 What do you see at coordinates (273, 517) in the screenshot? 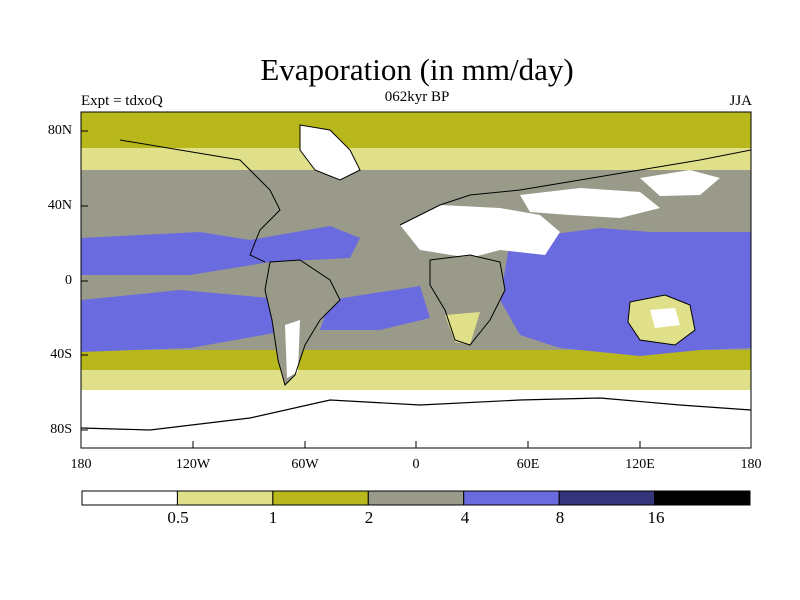
I see `colorbar-label: 1` at bounding box center [273, 517].